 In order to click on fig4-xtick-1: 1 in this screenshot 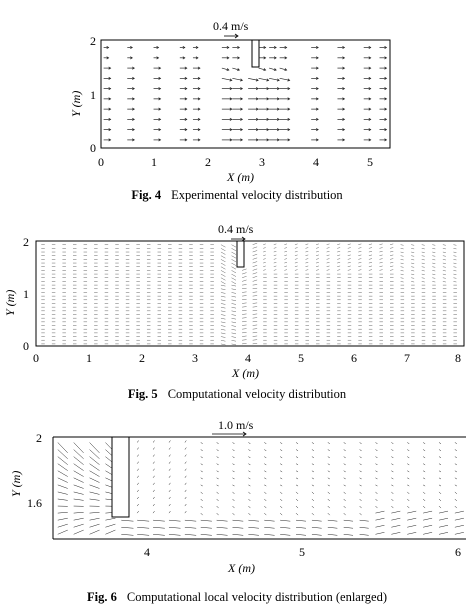, I will do `click(154, 162)`.